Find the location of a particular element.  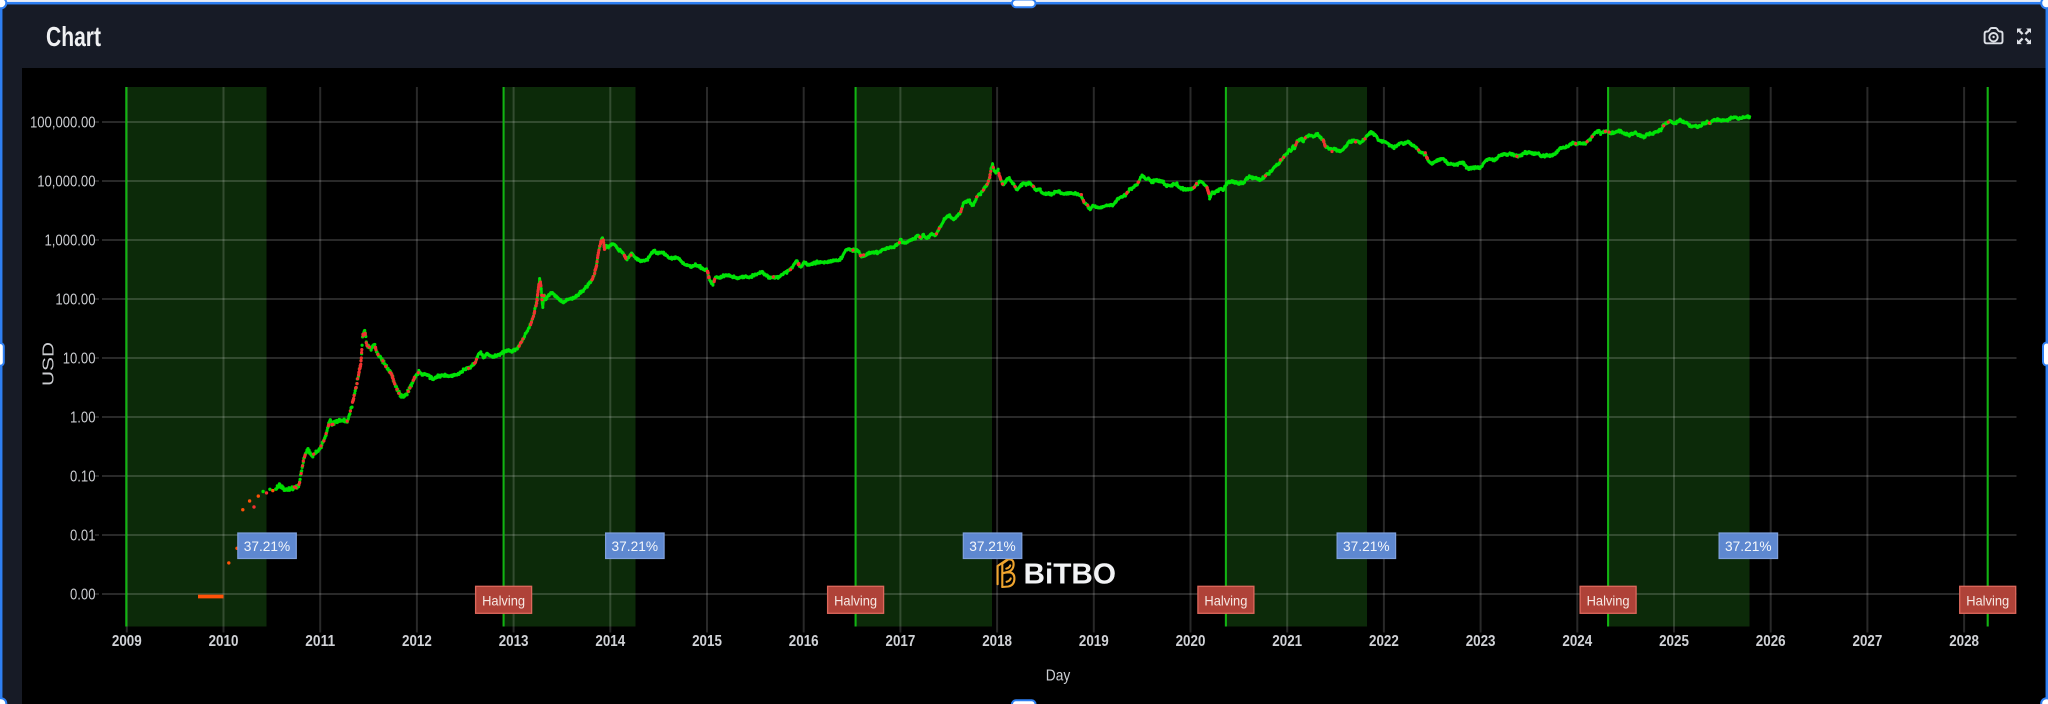

svg-text: USD is located at coordinates (49, 364).